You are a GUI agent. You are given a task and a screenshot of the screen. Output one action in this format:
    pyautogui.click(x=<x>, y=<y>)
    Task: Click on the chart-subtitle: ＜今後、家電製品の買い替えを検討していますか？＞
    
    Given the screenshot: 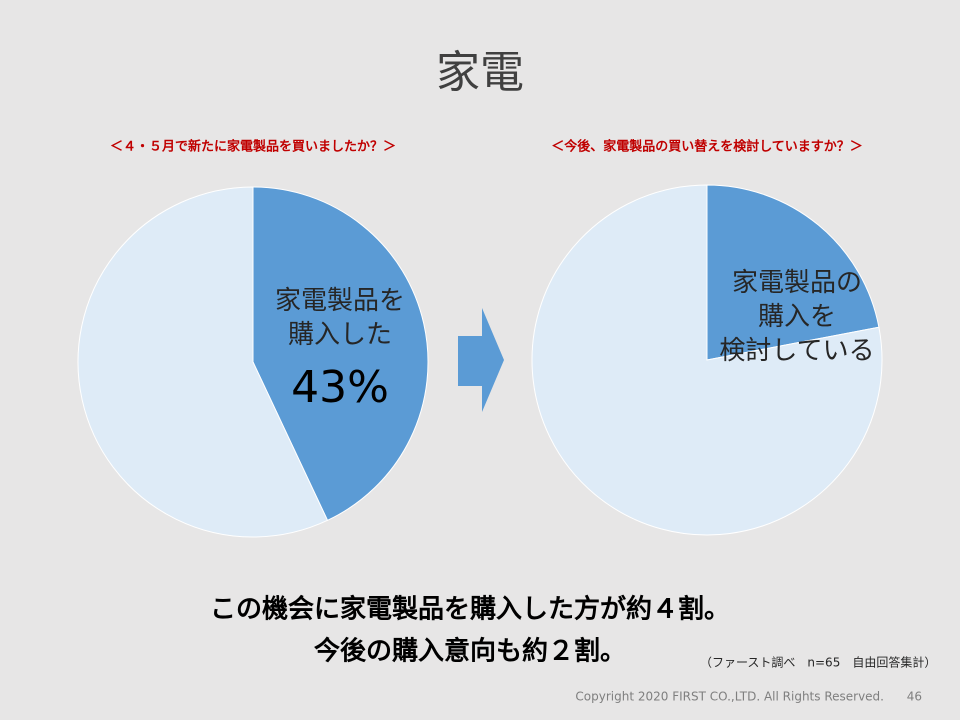 What is the action you would take?
    pyautogui.click(x=707, y=147)
    